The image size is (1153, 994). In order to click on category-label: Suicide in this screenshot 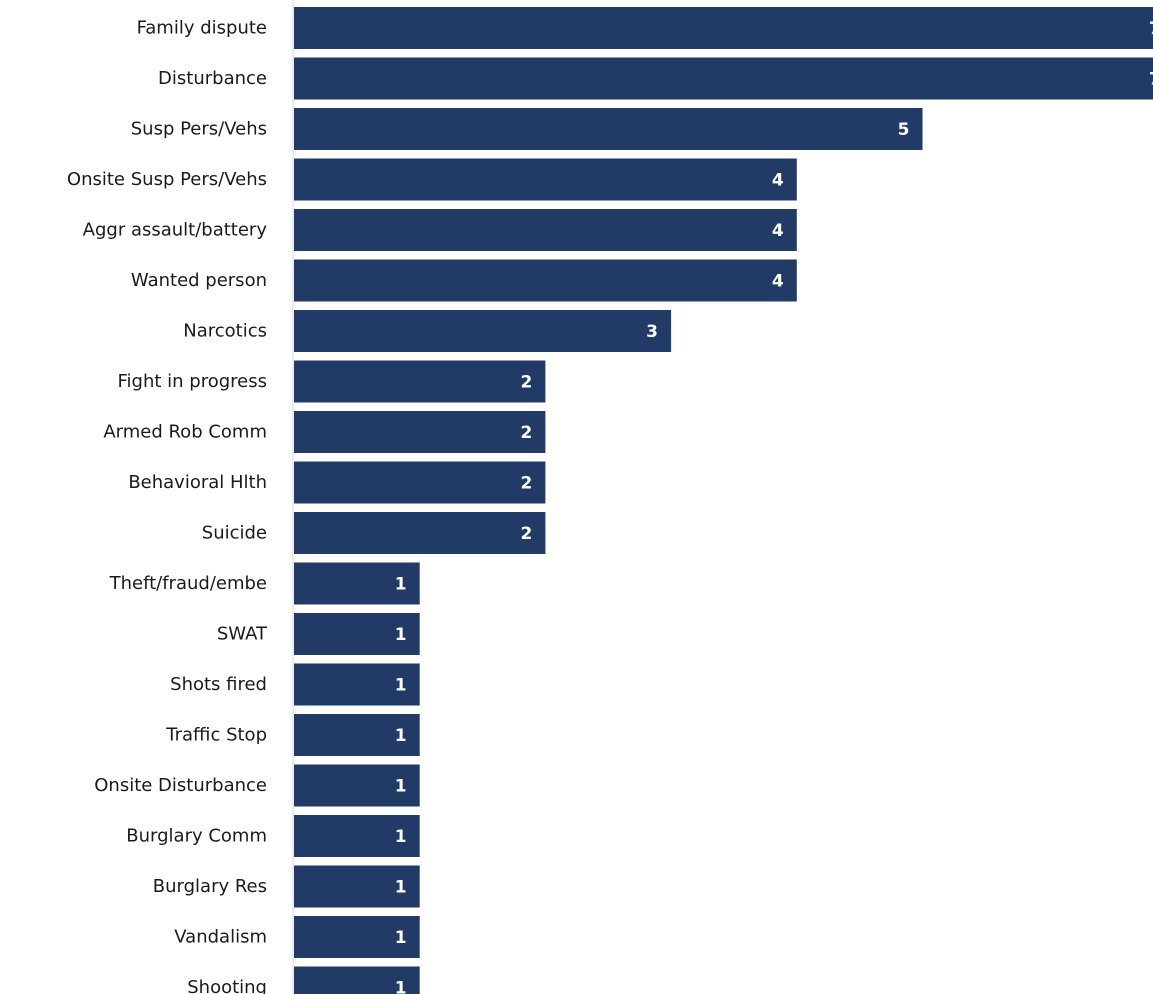, I will do `click(234, 533)`.